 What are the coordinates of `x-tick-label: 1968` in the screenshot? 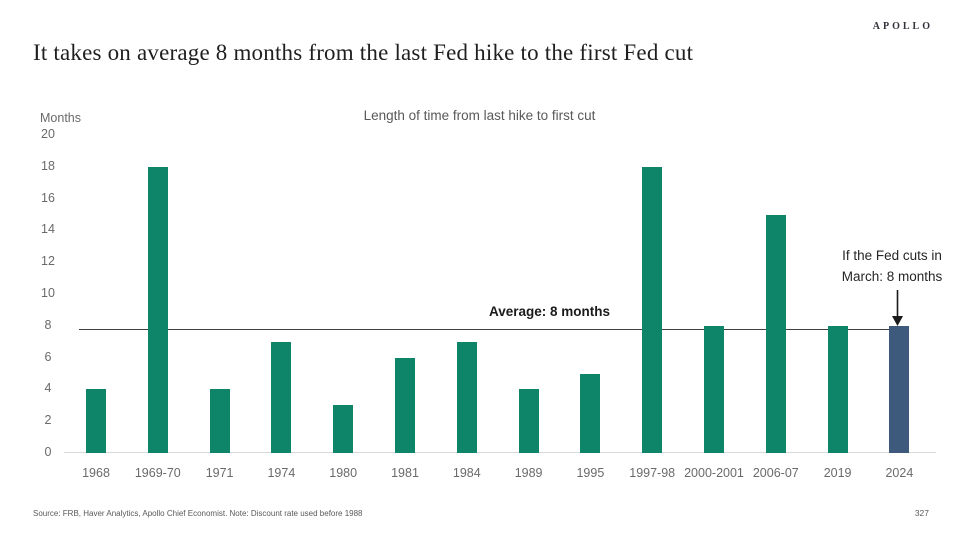 It's located at (96, 473).